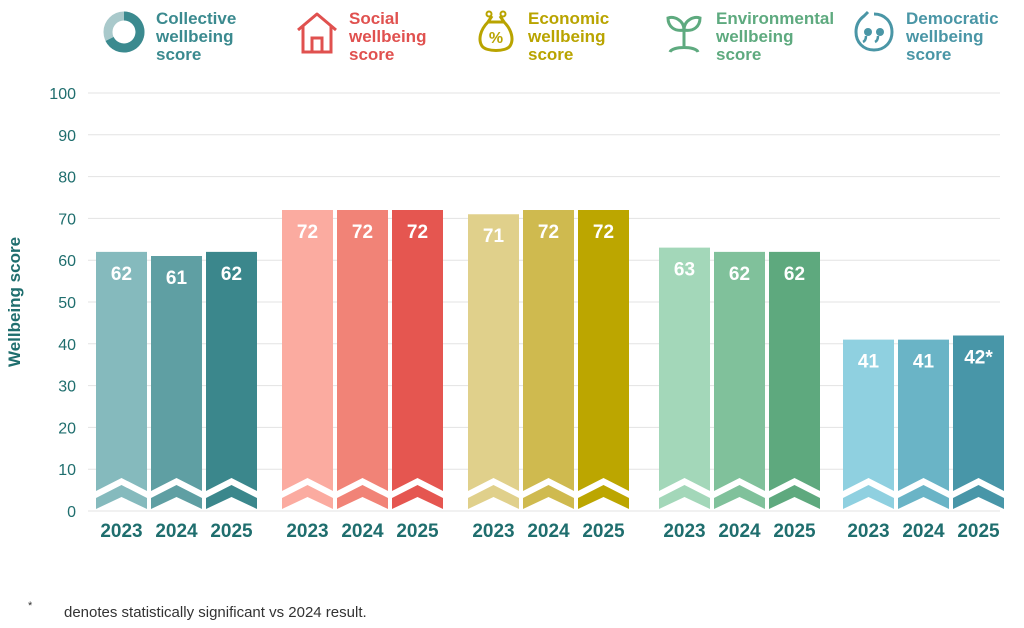  Describe the element at coordinates (374, 18) in the screenshot. I see `category-label-line: Social` at that location.